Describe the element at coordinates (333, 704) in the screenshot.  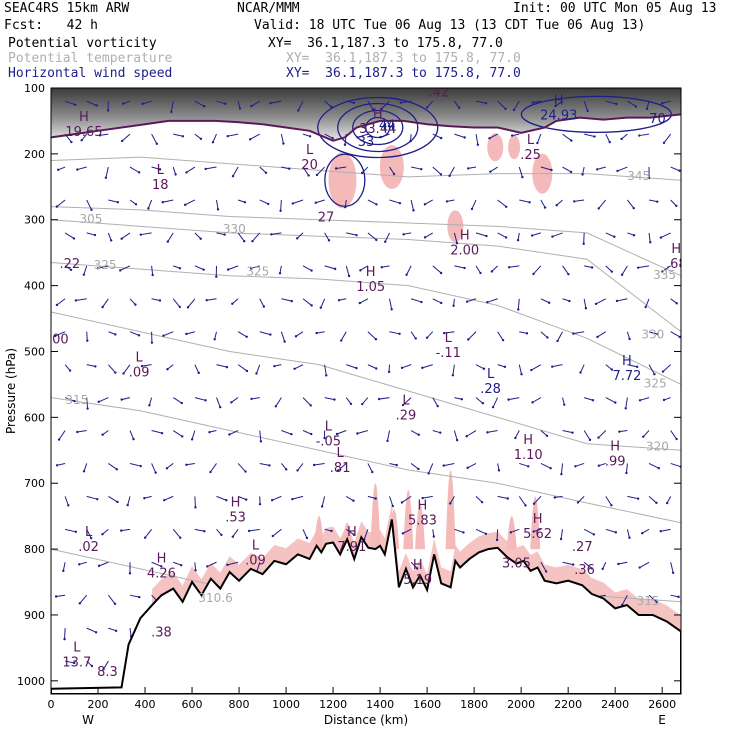
I see `x-tick-label: 1200` at that location.